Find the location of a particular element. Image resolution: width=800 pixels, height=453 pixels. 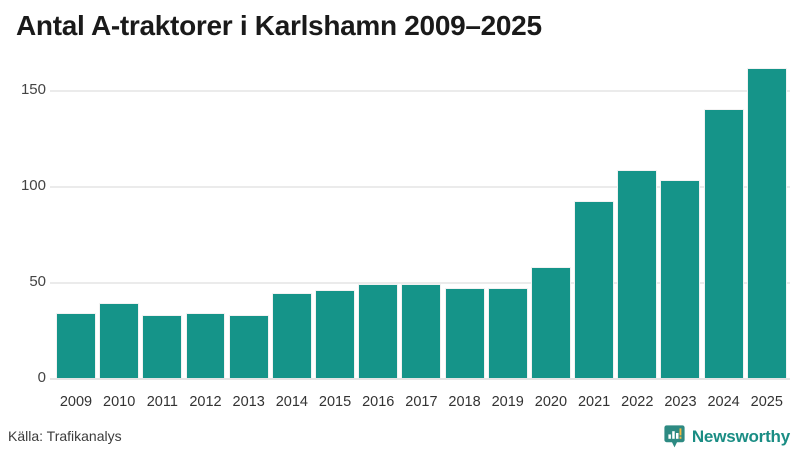

y-tick-label: 100 is located at coordinates (33, 185).